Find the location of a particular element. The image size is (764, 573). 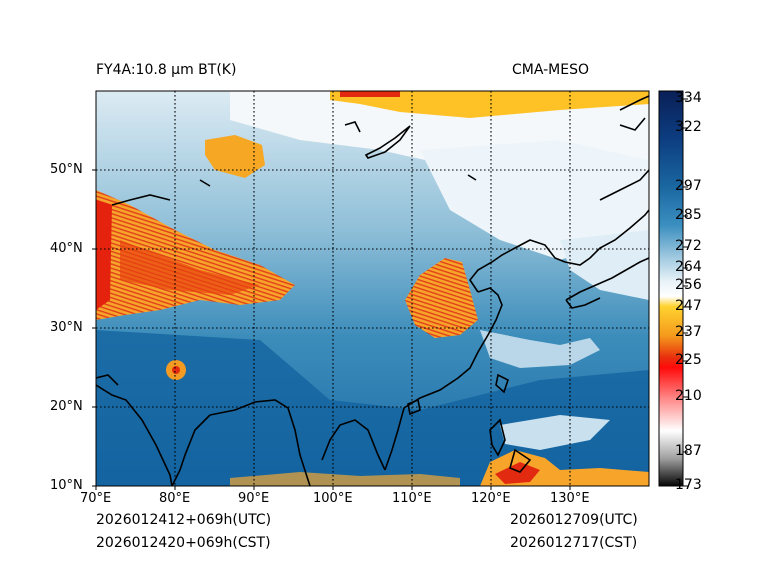

colorbar-label: 187 is located at coordinates (688, 451).